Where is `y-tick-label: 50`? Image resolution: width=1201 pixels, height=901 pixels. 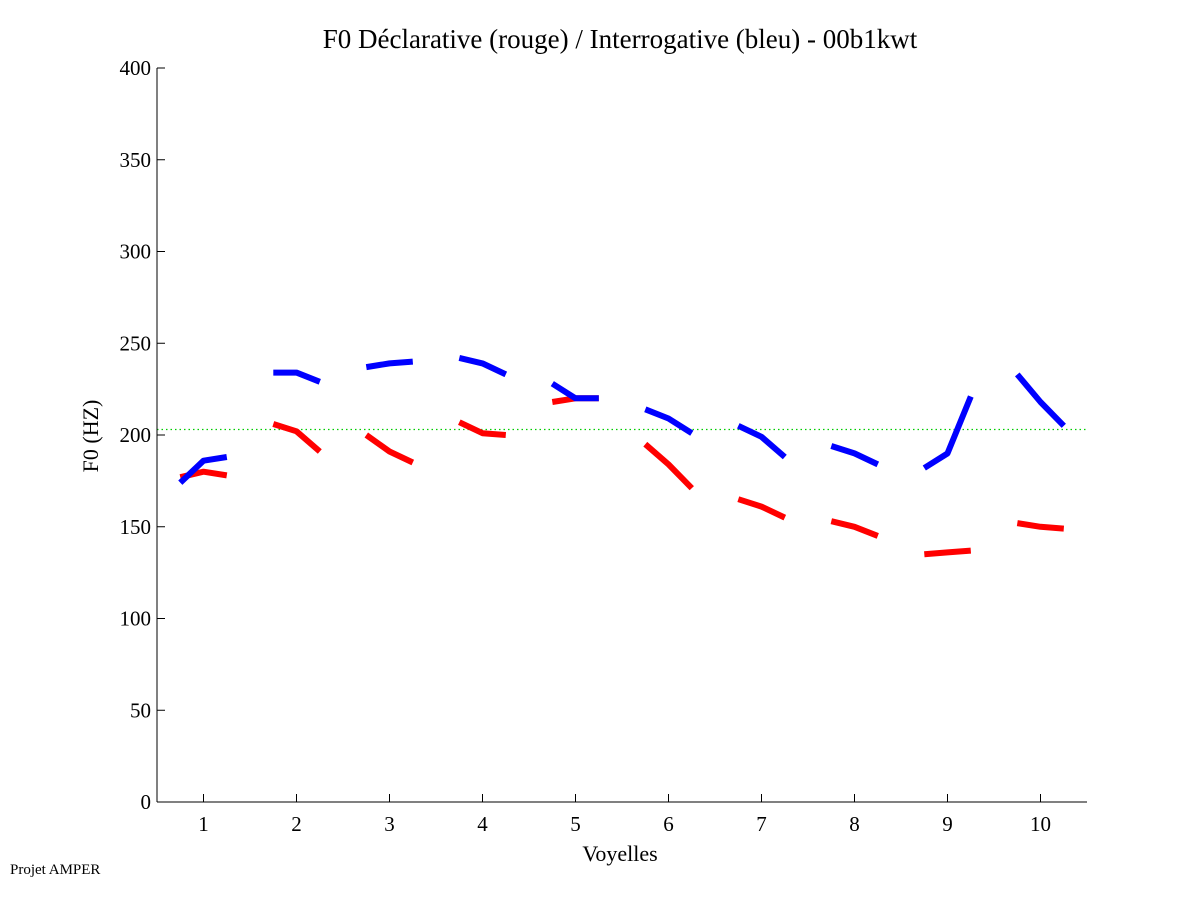 y-tick-label: 50 is located at coordinates (140, 710).